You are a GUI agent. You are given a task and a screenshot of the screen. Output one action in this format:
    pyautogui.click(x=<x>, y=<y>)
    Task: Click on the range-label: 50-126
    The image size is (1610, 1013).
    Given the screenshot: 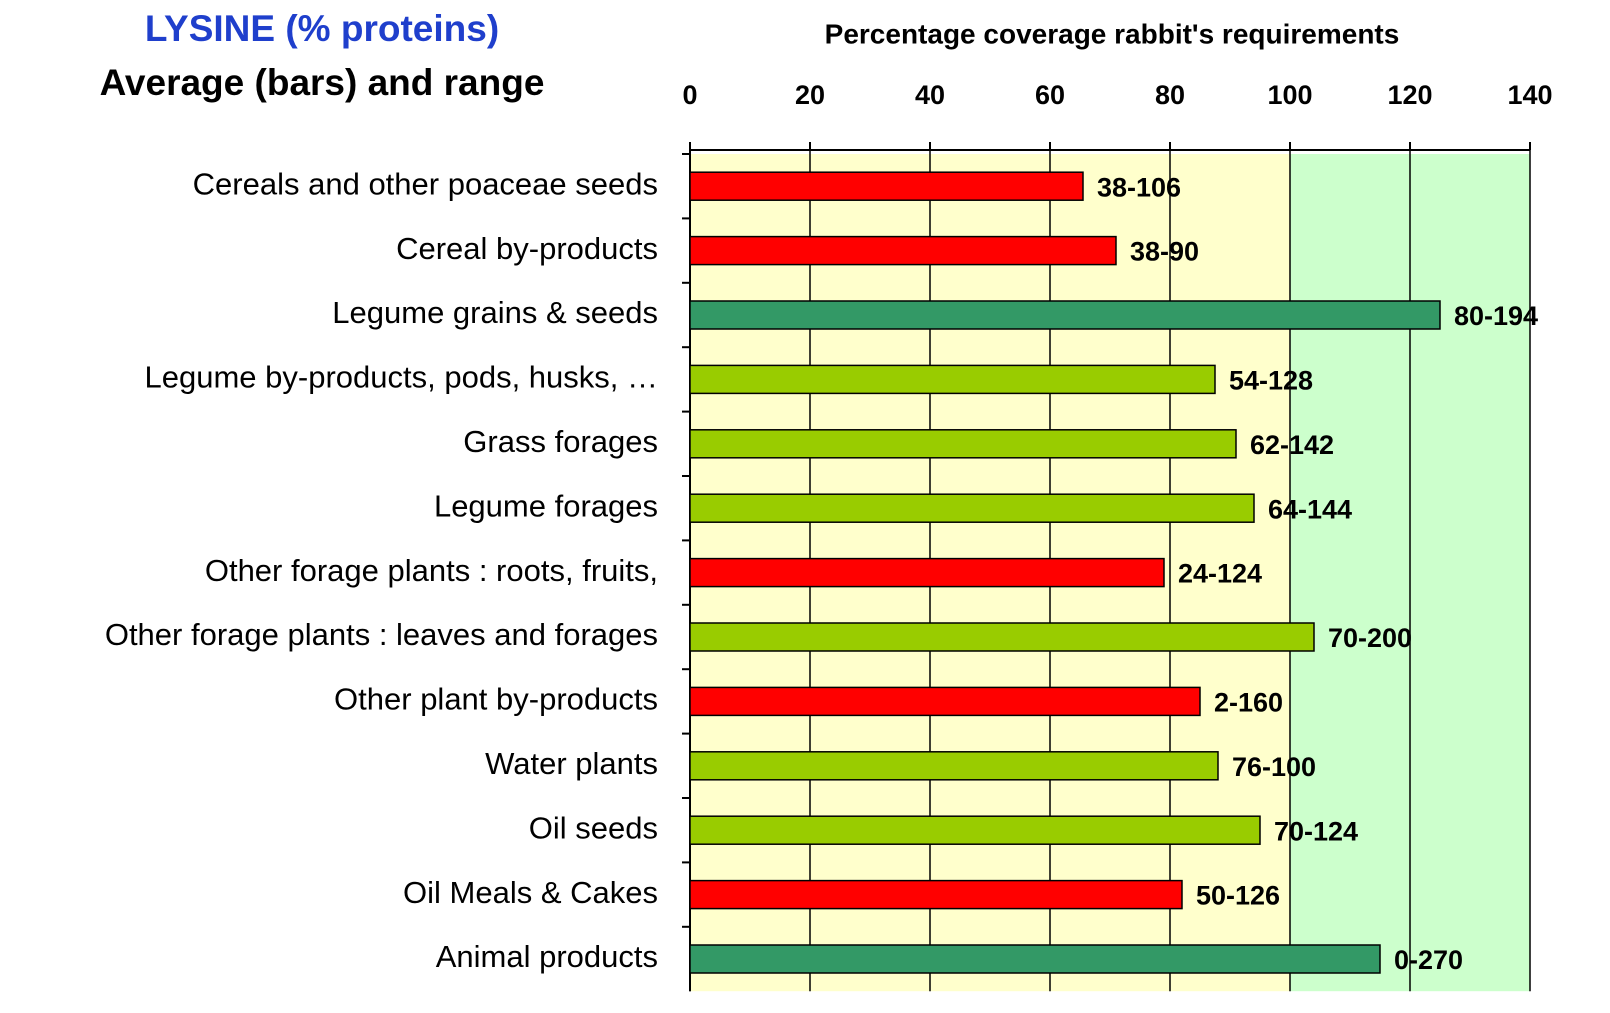 What is the action you would take?
    pyautogui.click(x=1238, y=896)
    